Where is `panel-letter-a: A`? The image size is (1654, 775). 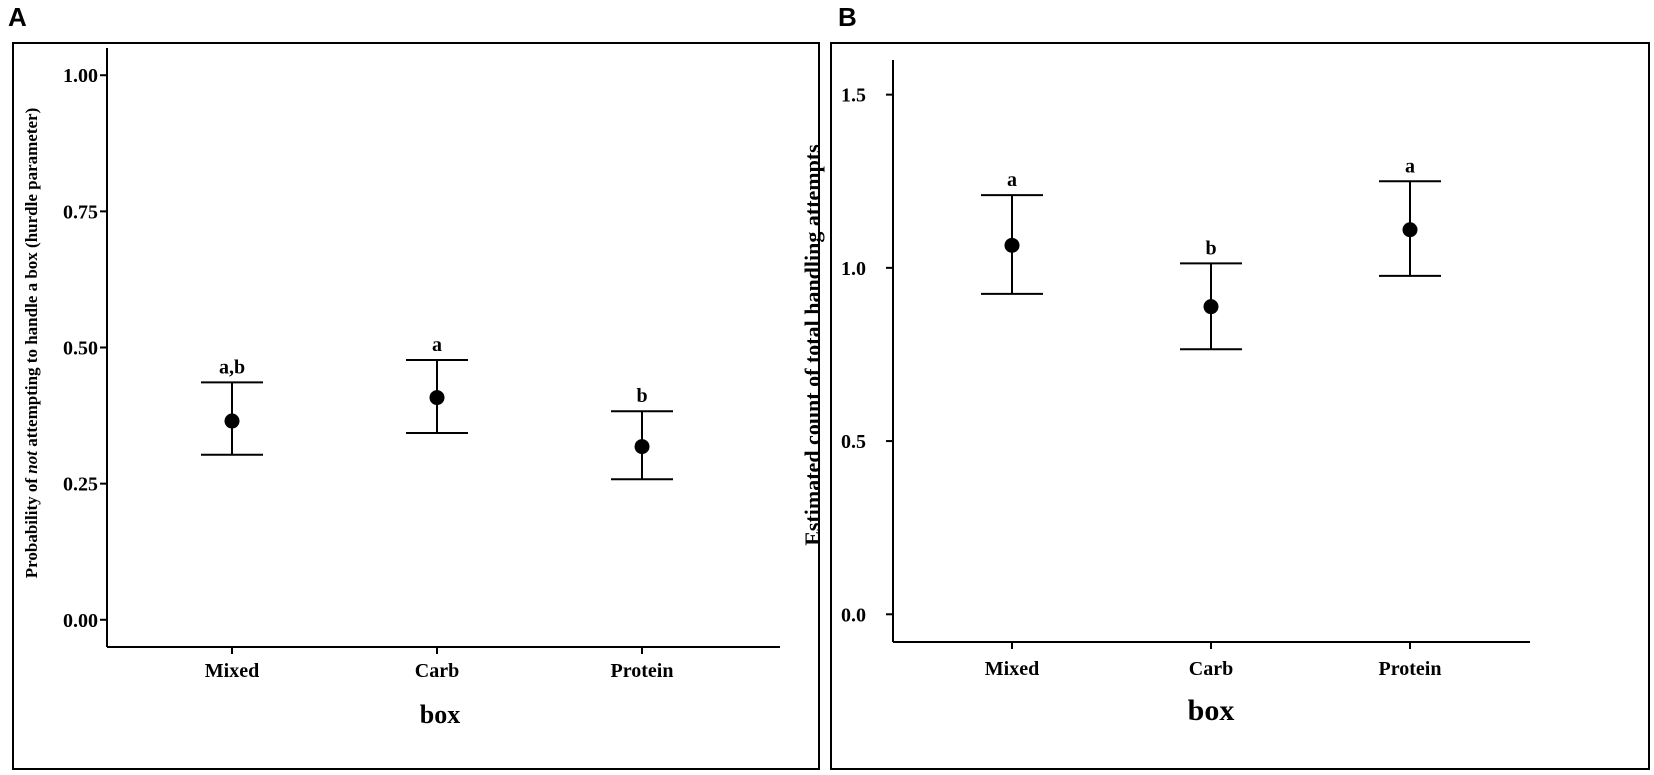
panel-letter-a: A is located at coordinates (17, 17).